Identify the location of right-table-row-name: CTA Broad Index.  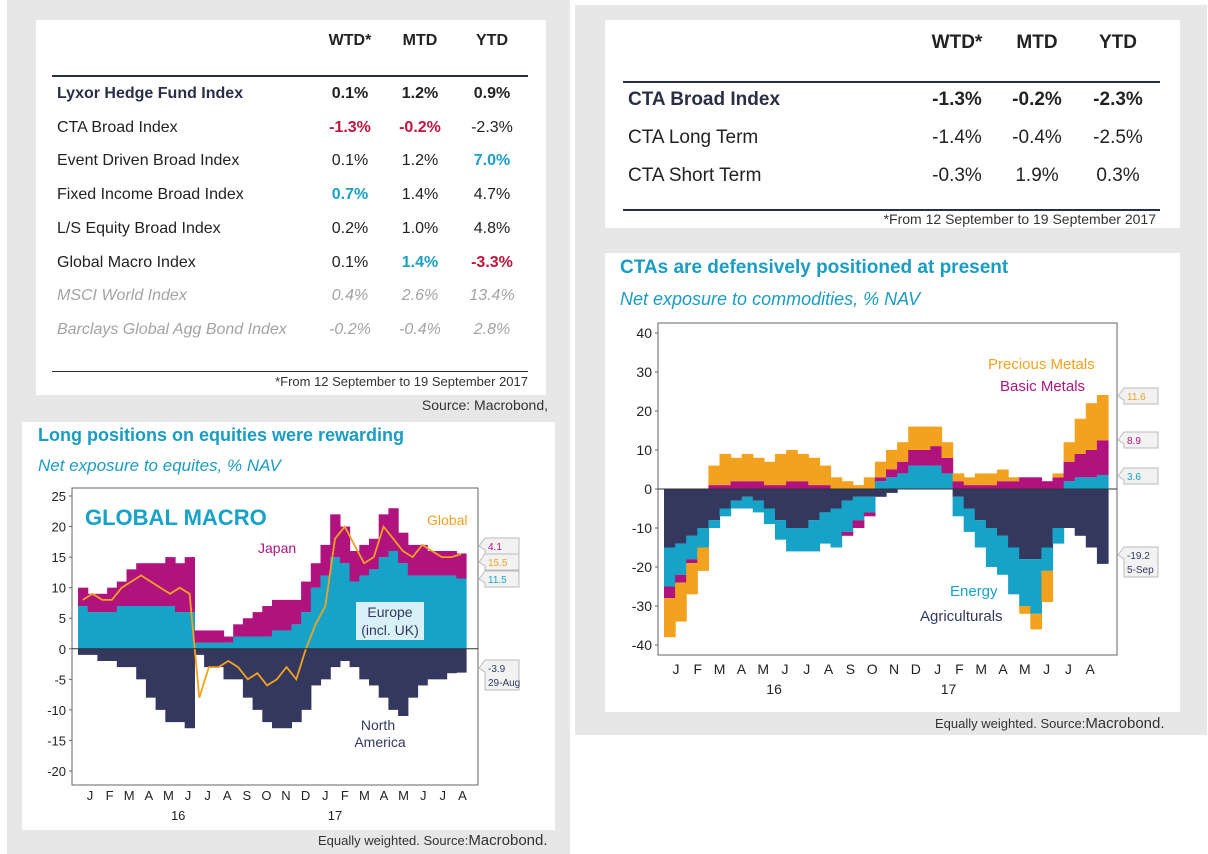
(704, 99).